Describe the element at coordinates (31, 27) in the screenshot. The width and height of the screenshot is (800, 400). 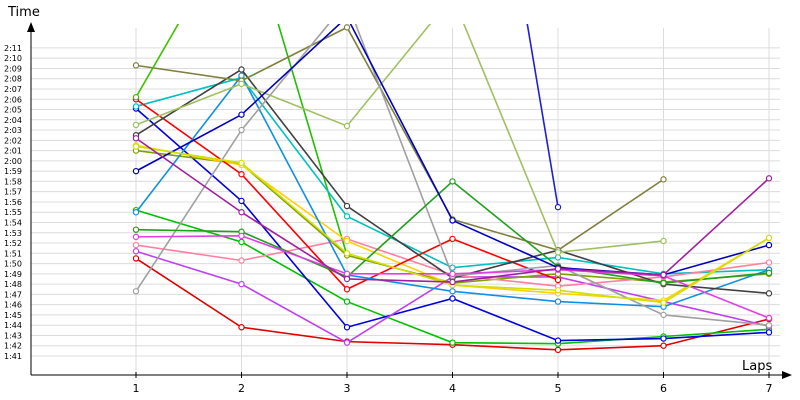
I see `y-axis-arrow` at that location.